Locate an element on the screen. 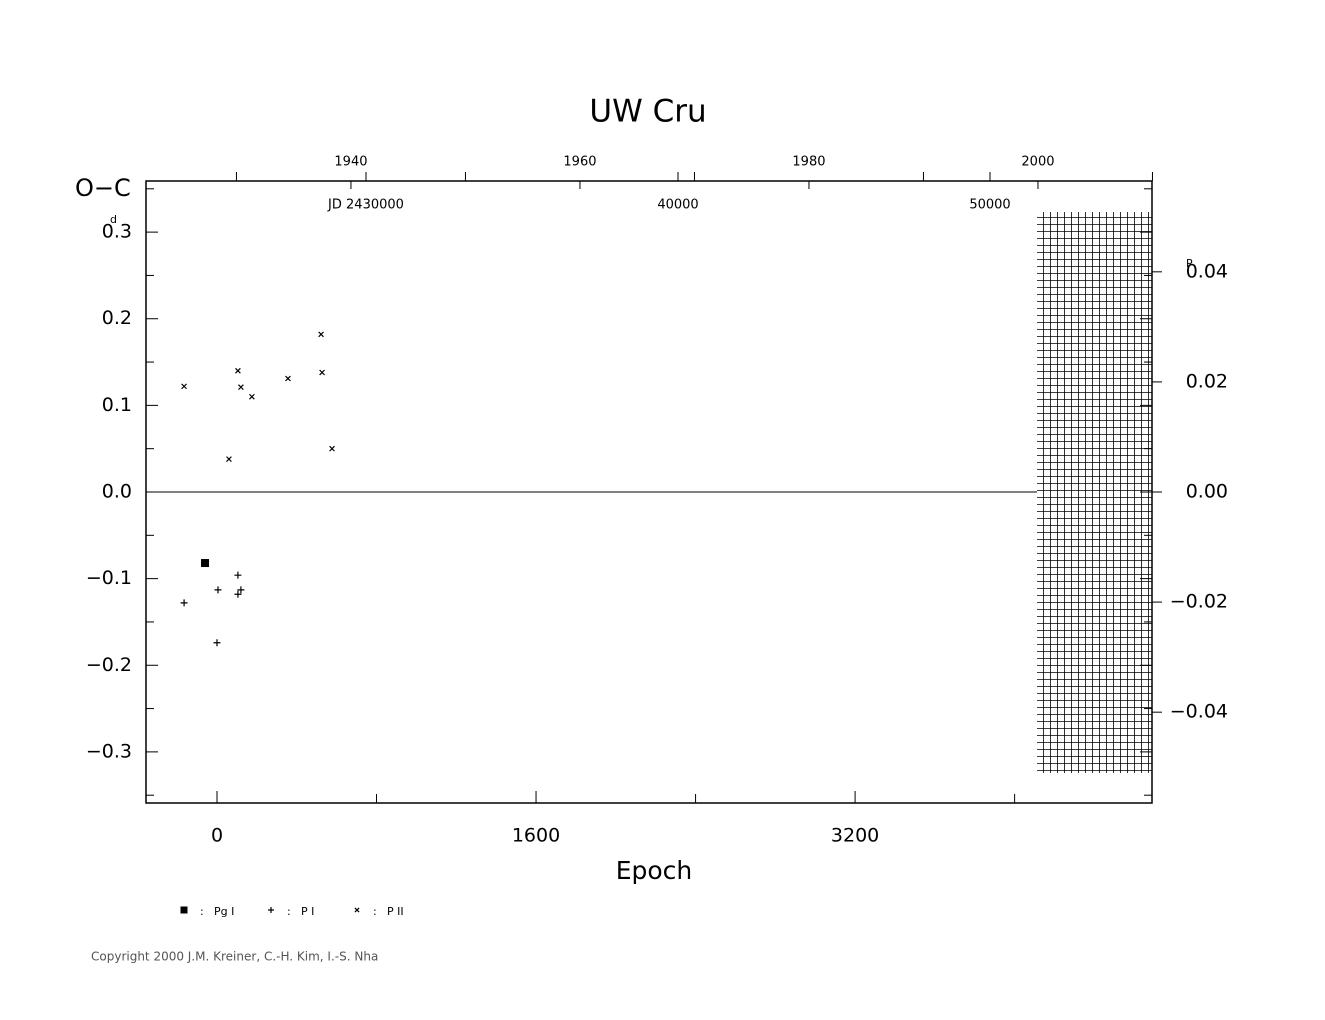 The height and width of the screenshot is (1020, 1325). y-tick-label: 0.1 is located at coordinates (117, 405).